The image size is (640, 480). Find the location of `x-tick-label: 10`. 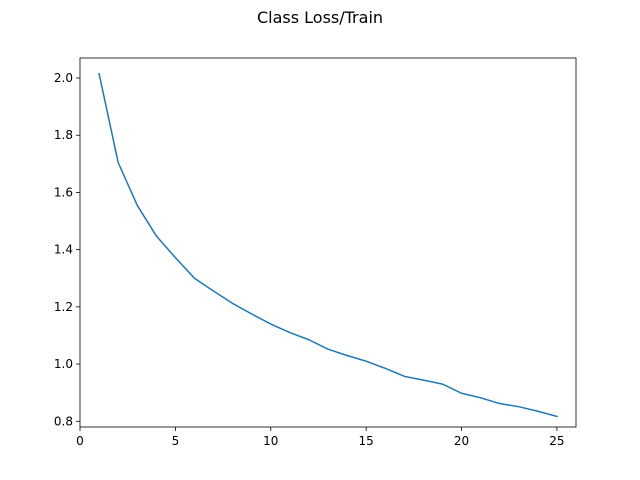

x-tick-label: 10 is located at coordinates (270, 441).